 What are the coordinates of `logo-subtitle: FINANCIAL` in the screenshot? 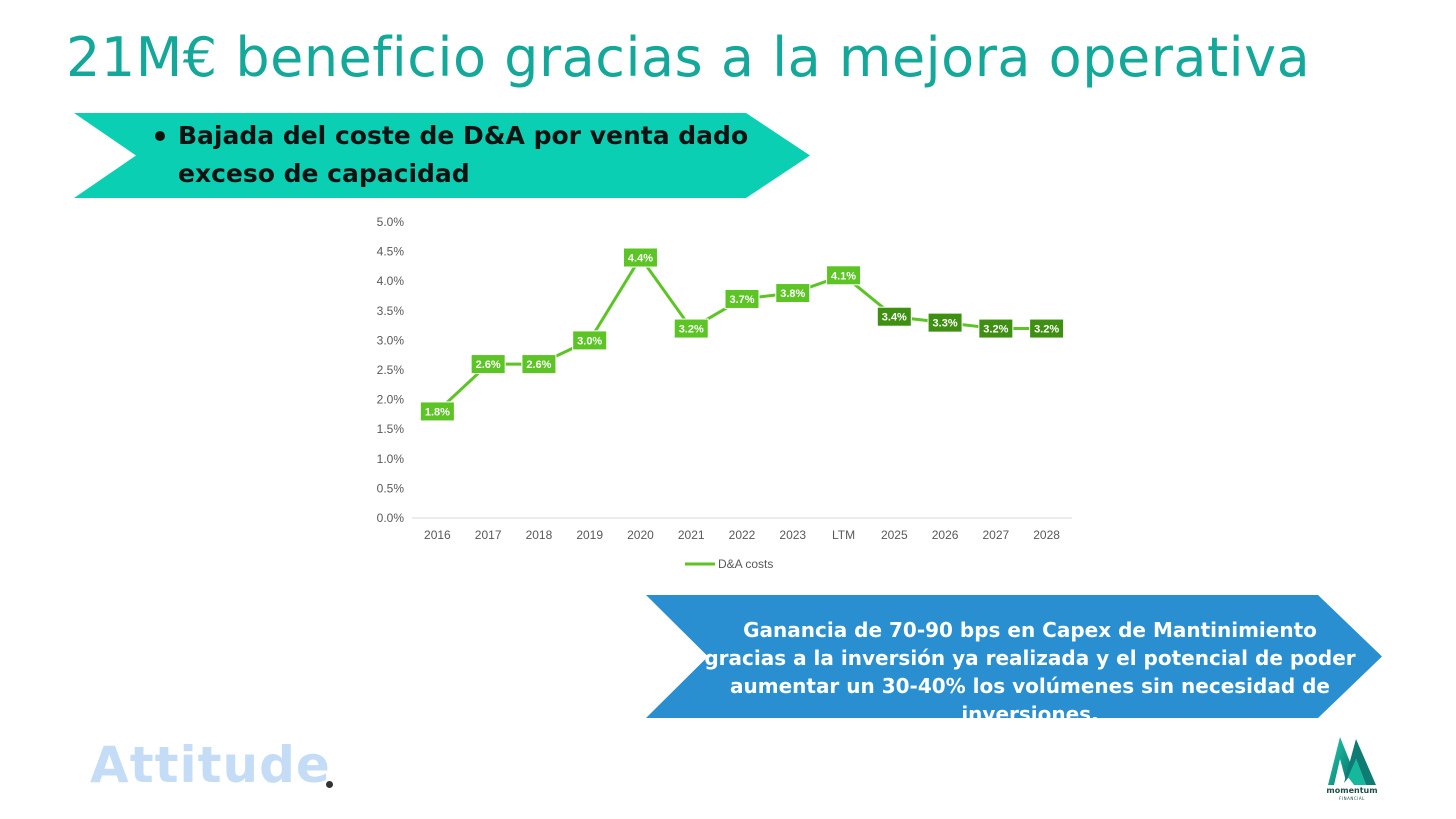 It's located at (1352, 798).